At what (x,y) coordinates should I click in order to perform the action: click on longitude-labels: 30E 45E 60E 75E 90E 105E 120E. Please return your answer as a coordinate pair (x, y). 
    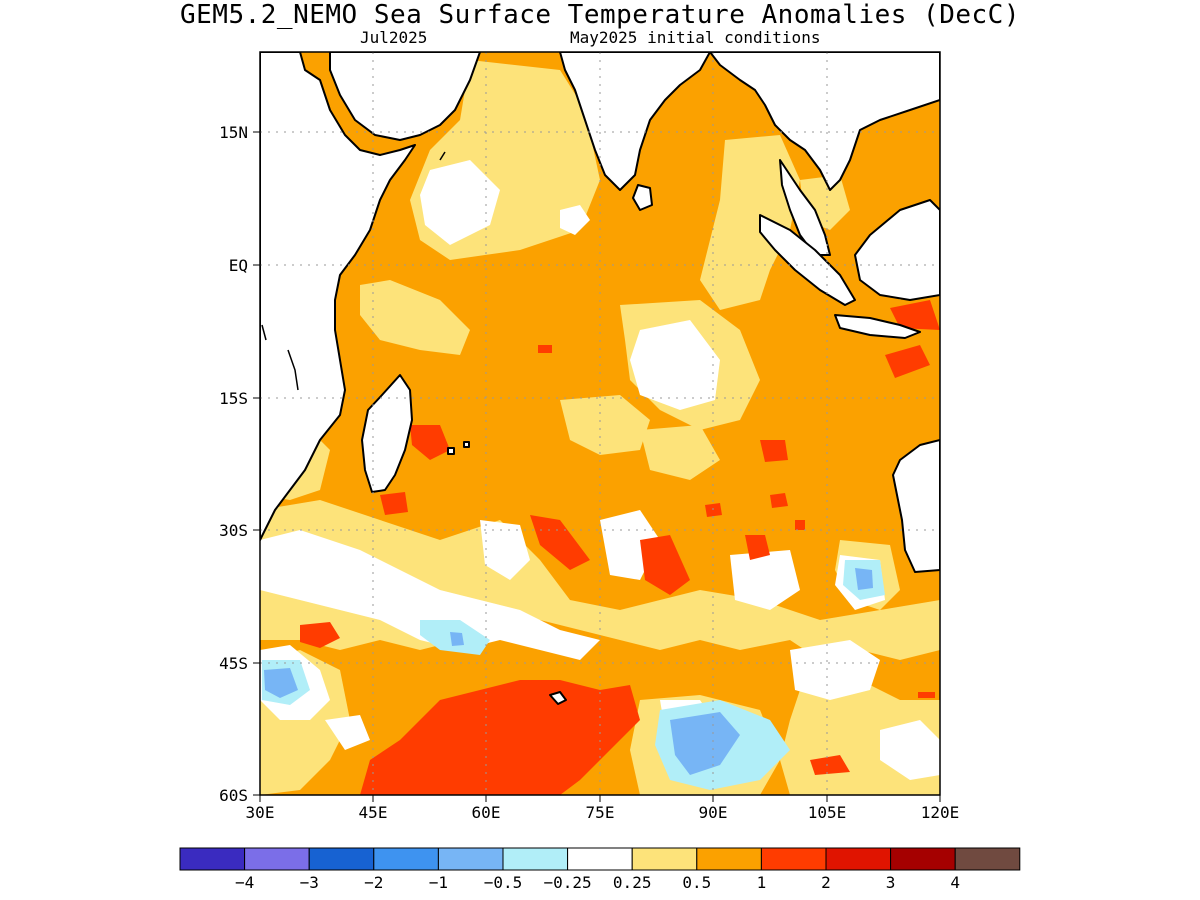
    Looking at the image, I should click on (603, 812).